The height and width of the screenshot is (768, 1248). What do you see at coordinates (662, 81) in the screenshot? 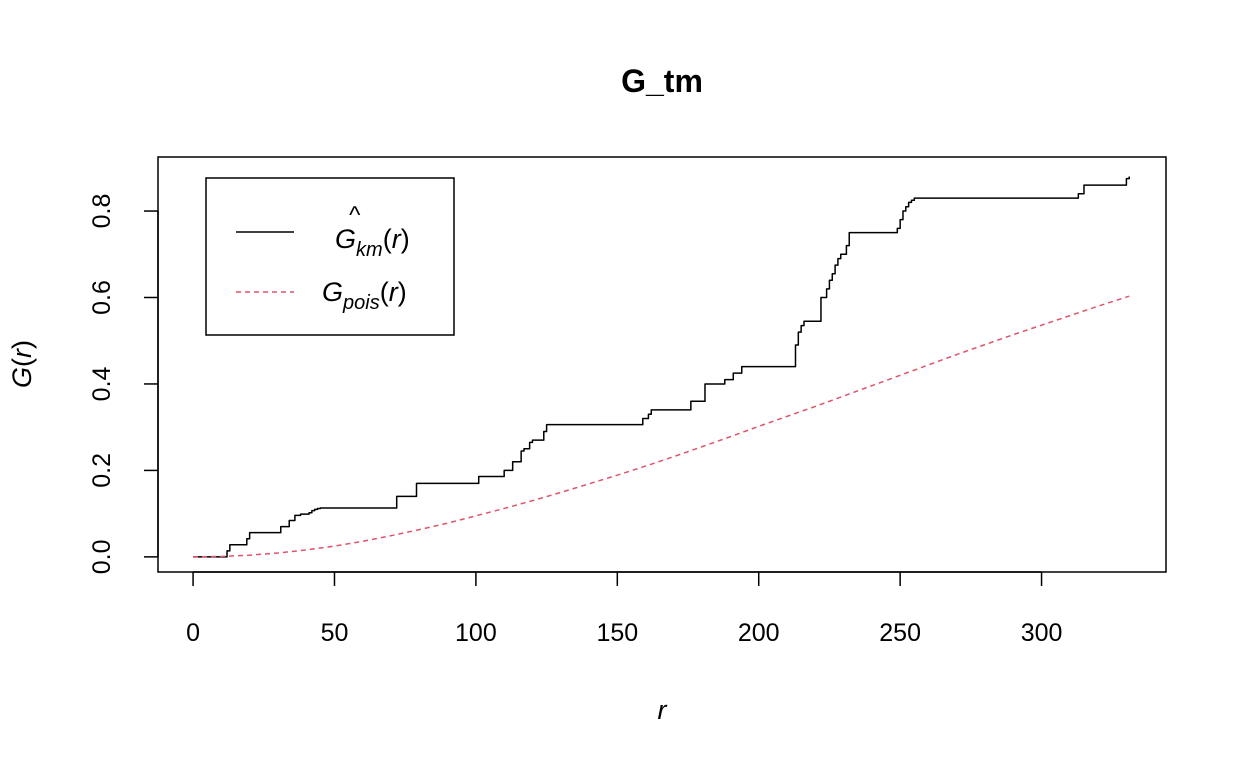
I see `chart-title: G_tm` at bounding box center [662, 81].